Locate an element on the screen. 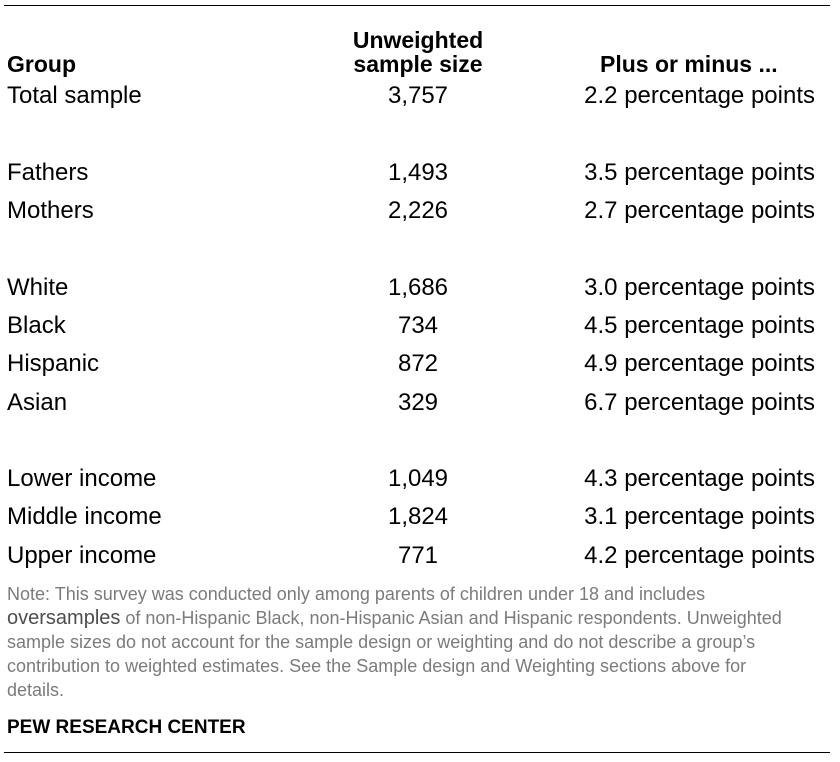 The image size is (840, 762). row-group: Mothers is located at coordinates (50, 210).